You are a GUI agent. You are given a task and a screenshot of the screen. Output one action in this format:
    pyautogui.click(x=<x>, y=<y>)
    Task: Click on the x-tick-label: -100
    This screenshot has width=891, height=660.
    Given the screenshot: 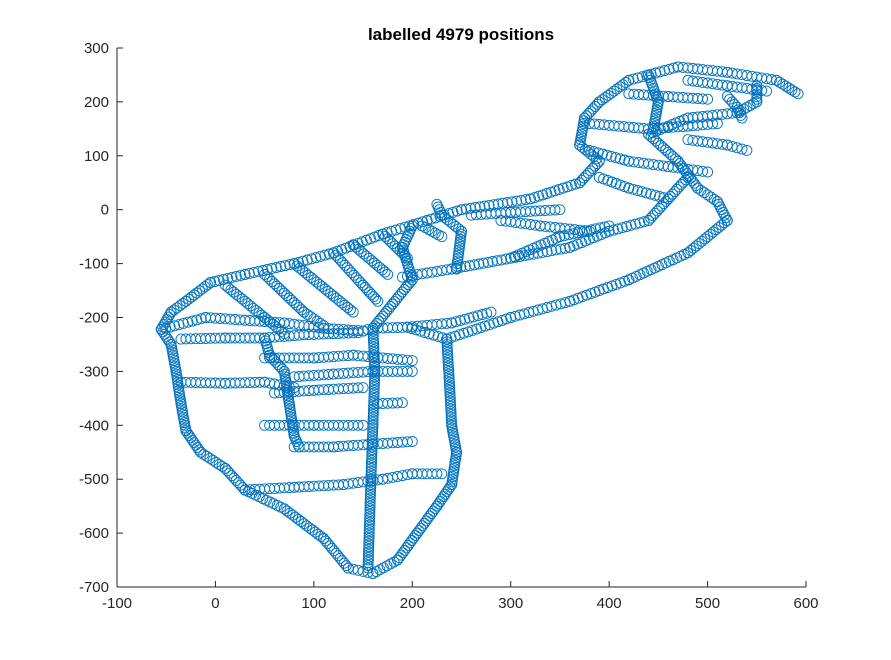 What is the action you would take?
    pyautogui.click(x=117, y=603)
    